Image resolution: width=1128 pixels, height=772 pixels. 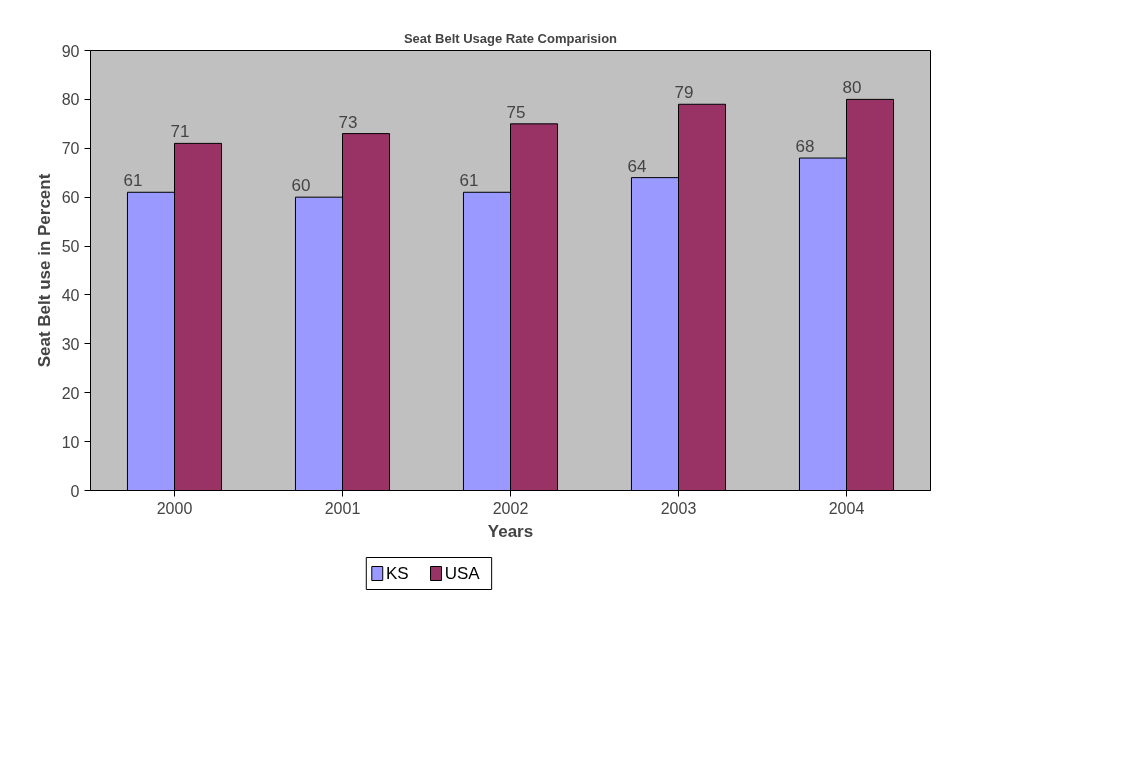 I want to click on data-label: 75, so click(x=516, y=112).